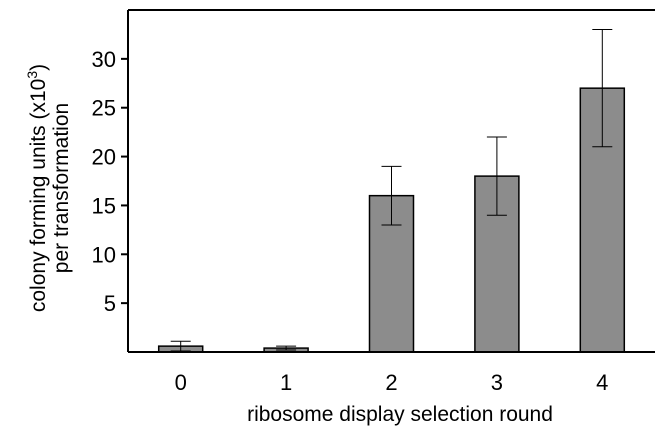 This screenshot has height=432, width=668. I want to click on x-axis-title: ribosome display selection round, so click(400, 414).